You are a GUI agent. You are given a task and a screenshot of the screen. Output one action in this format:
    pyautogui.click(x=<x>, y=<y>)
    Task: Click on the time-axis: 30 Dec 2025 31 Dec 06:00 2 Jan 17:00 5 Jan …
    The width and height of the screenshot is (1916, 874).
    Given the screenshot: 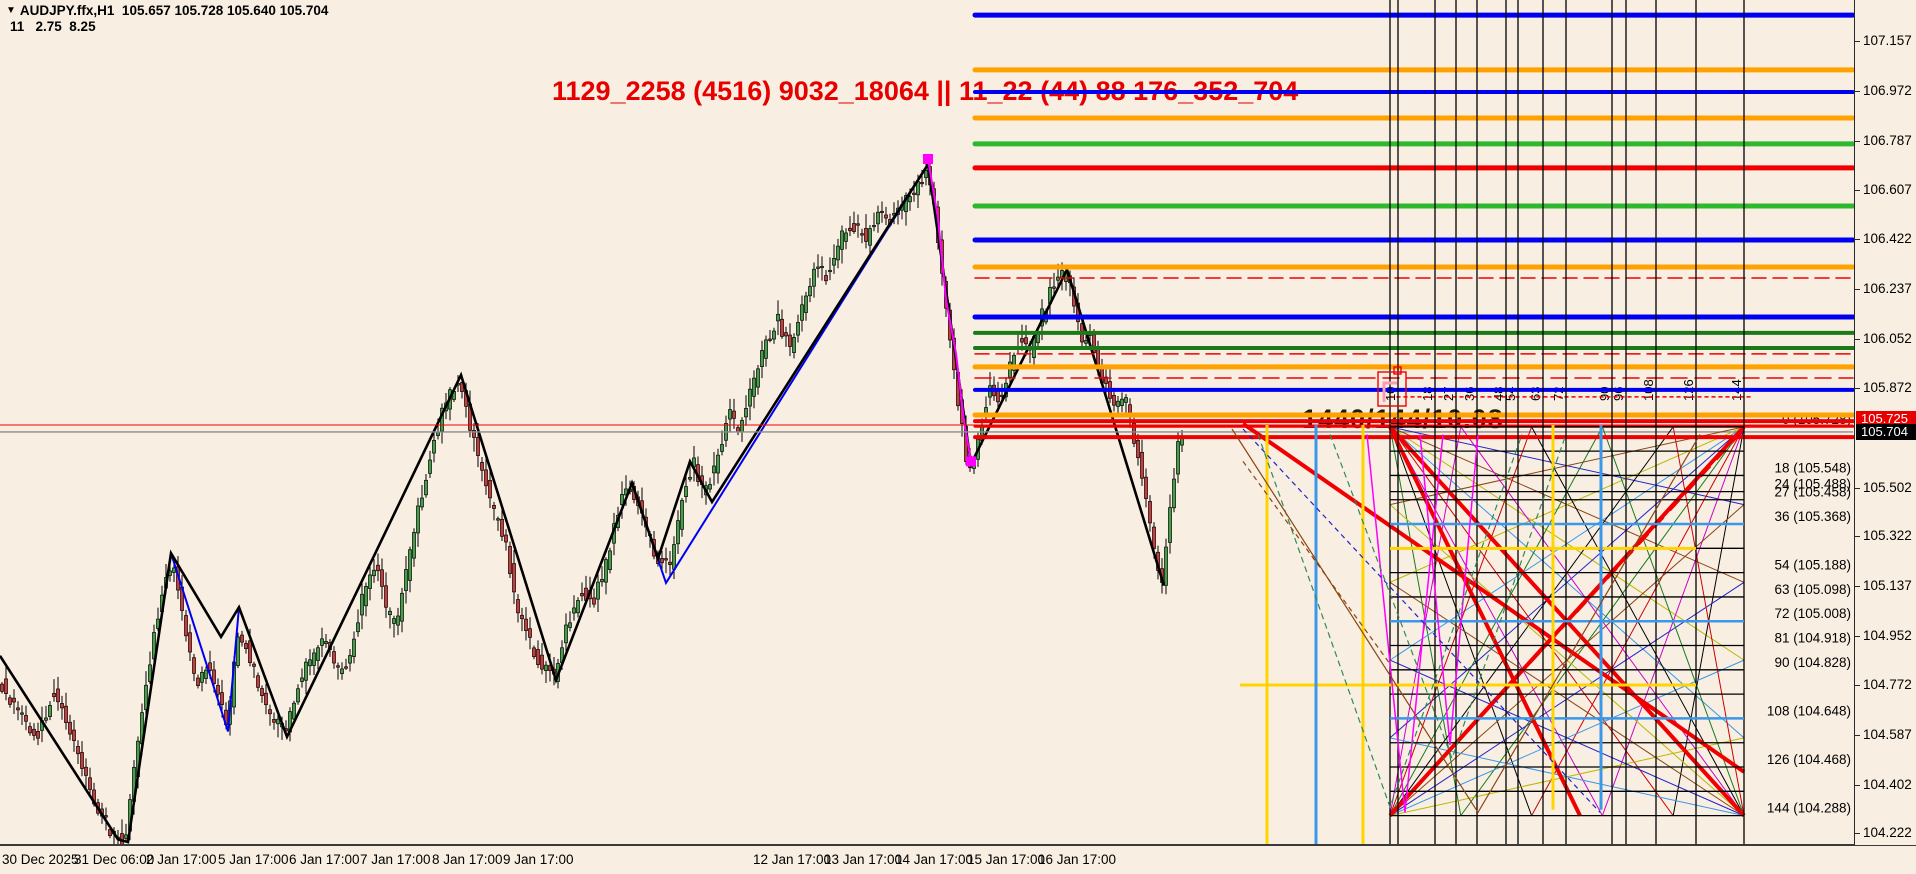 What is the action you would take?
    pyautogui.click(x=958, y=859)
    